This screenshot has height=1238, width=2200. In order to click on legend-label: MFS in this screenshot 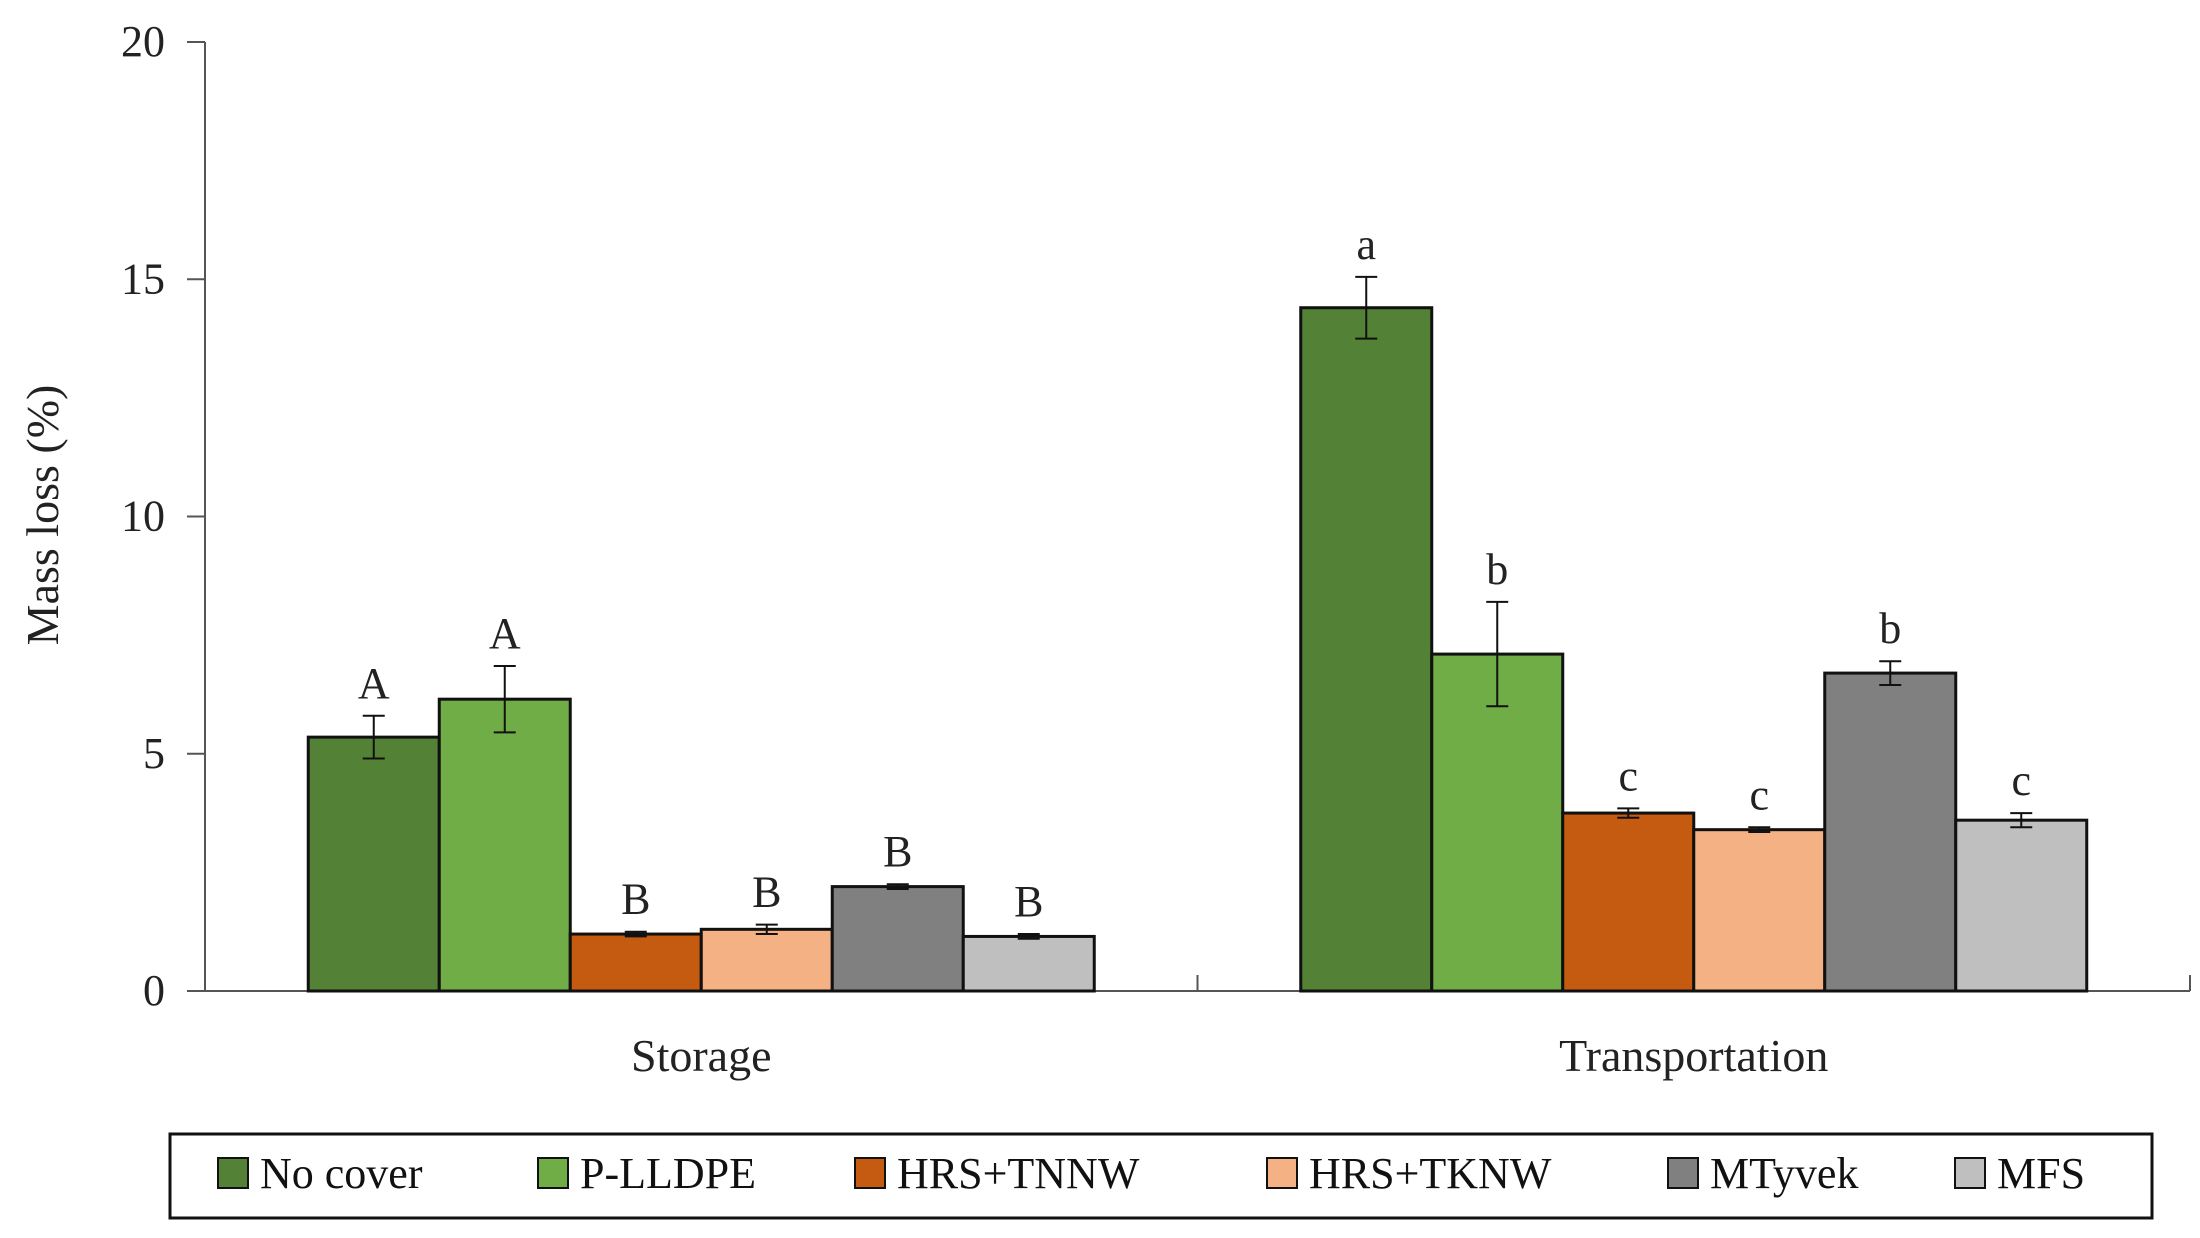, I will do `click(2041, 1173)`.